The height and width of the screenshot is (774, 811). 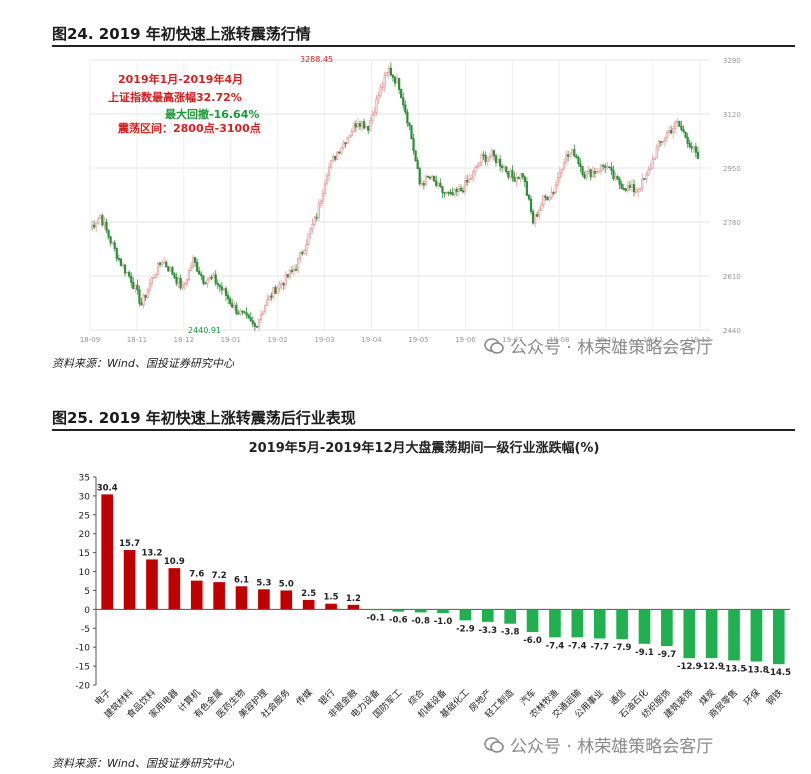 I want to click on bar-y-tick-label: 0, so click(x=87, y=611).